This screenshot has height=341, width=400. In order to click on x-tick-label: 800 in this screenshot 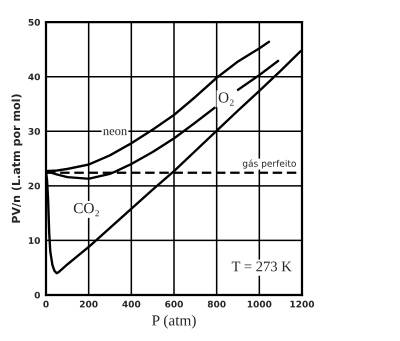, I will do `click(217, 304)`.